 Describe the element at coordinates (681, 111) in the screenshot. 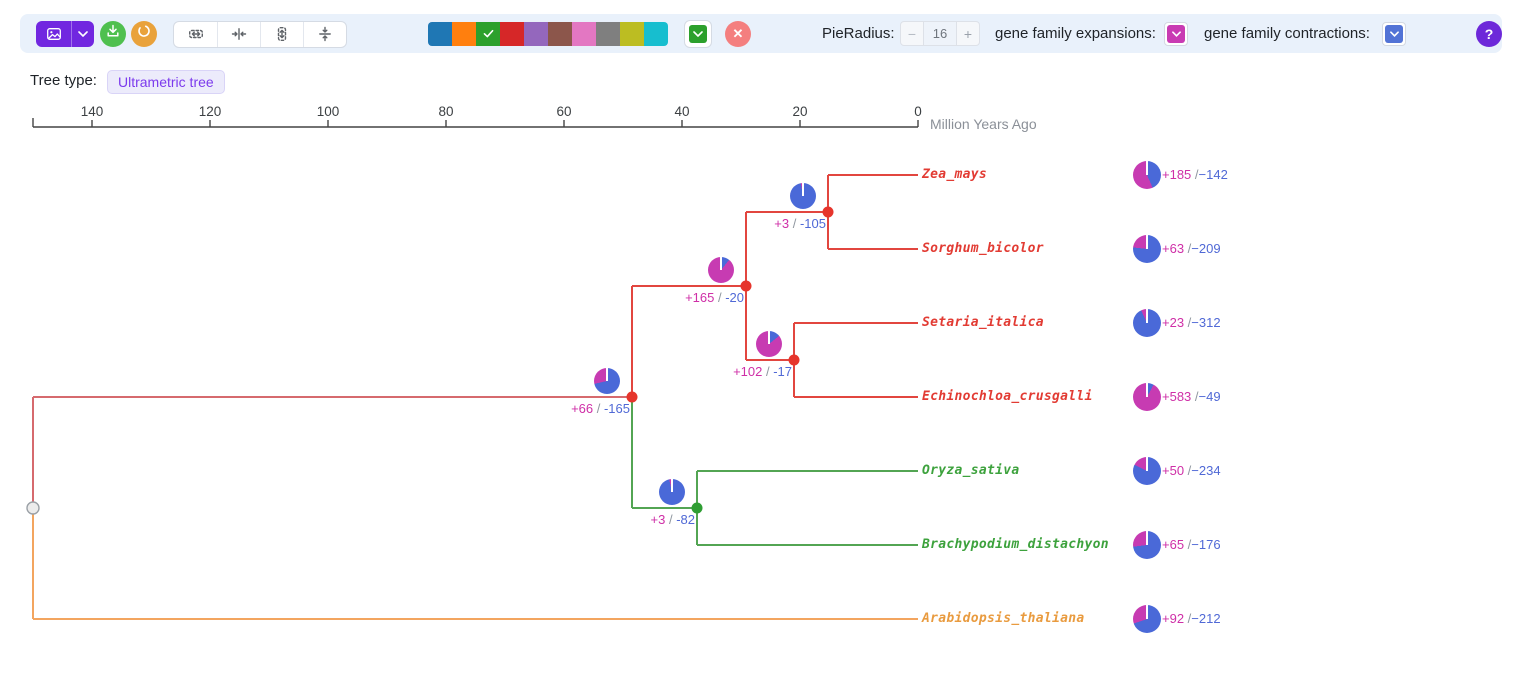

I see `axis-tick-label: 40` at that location.